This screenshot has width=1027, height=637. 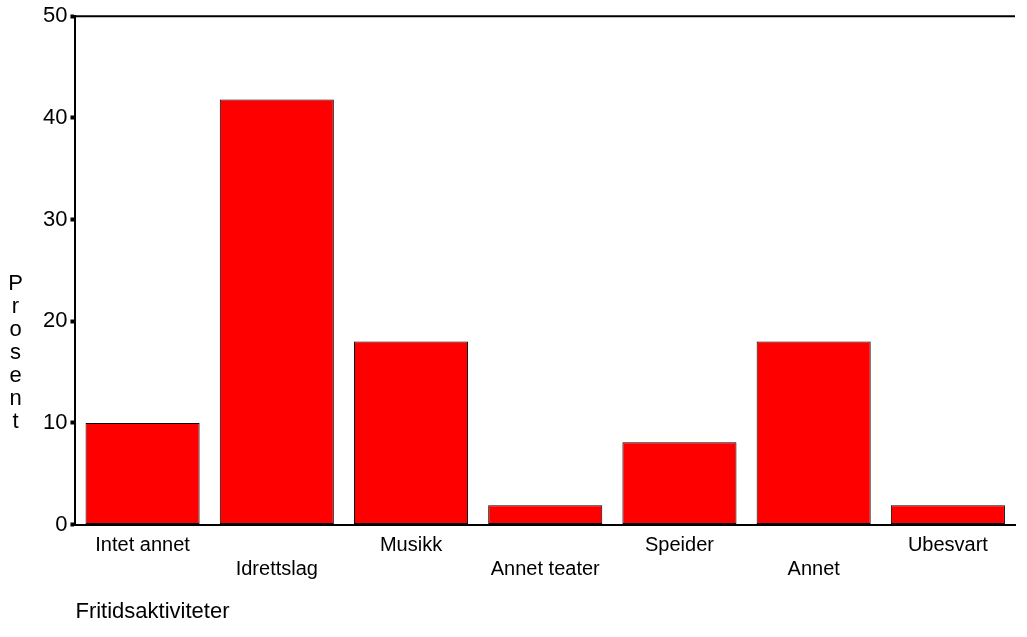 I want to click on y-tick-label: 10, so click(x=55, y=421).